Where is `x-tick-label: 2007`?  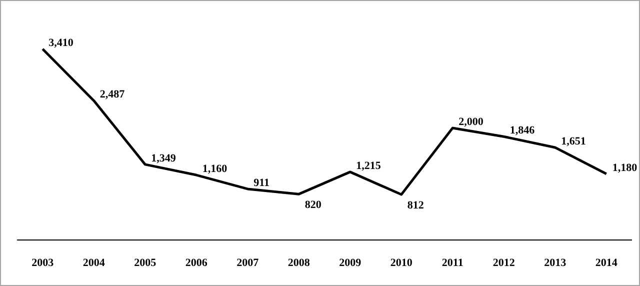
x-tick-label: 2007 is located at coordinates (248, 263).